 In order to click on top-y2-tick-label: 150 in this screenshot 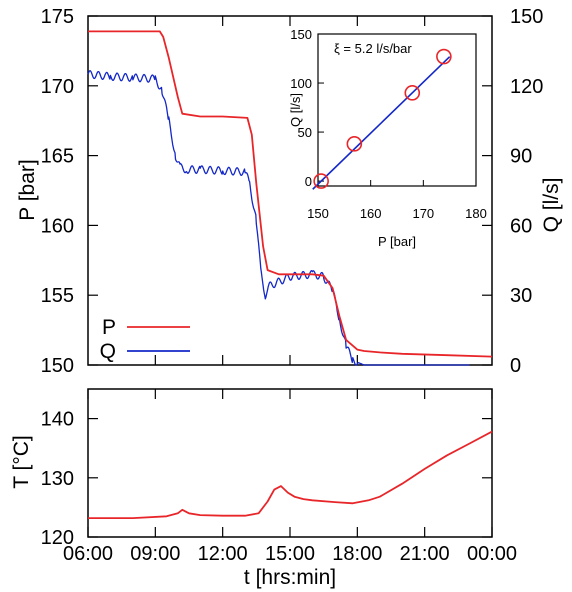, I will do `click(526, 17)`.